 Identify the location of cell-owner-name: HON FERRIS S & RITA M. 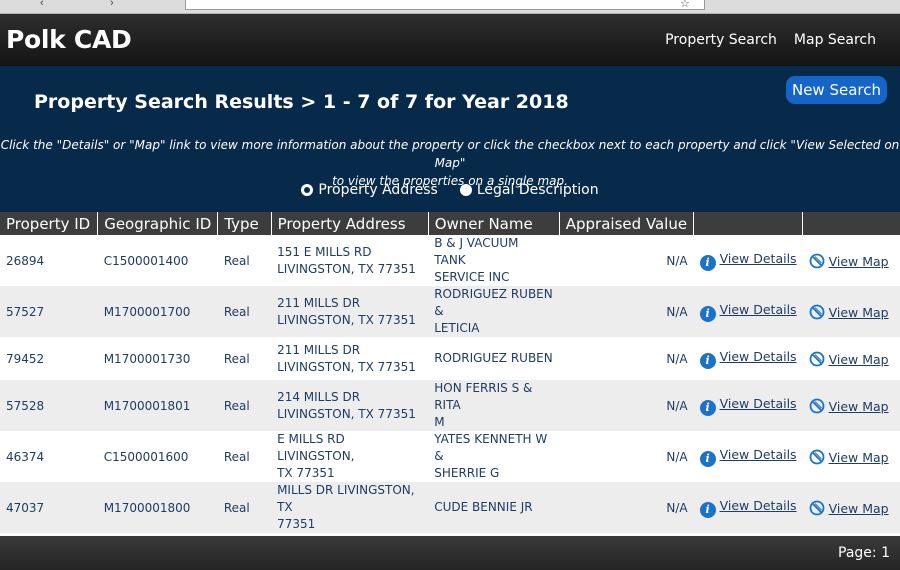
(494, 405).